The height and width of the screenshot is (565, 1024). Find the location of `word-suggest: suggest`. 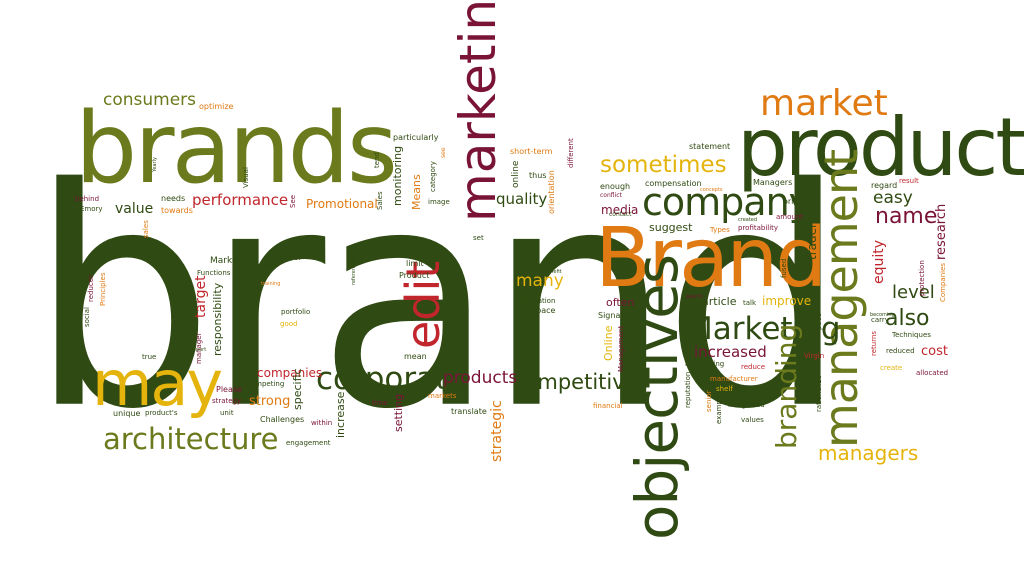

word-suggest: suggest is located at coordinates (671, 227).